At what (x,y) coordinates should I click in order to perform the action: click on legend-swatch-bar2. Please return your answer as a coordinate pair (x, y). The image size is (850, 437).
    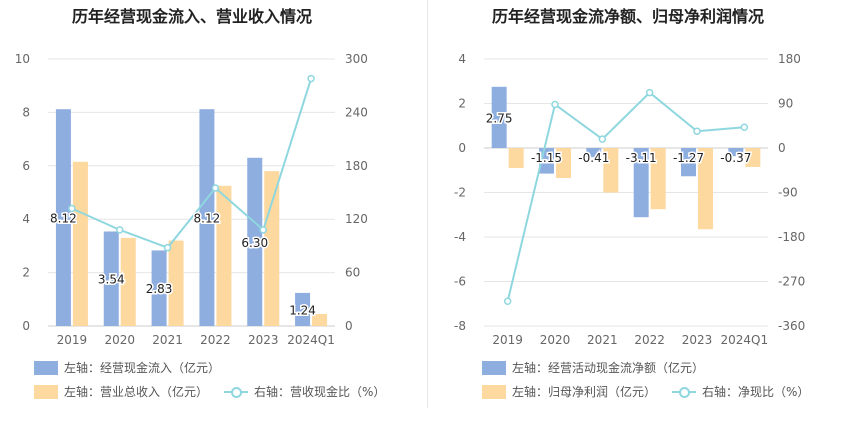
    Looking at the image, I should click on (46, 391).